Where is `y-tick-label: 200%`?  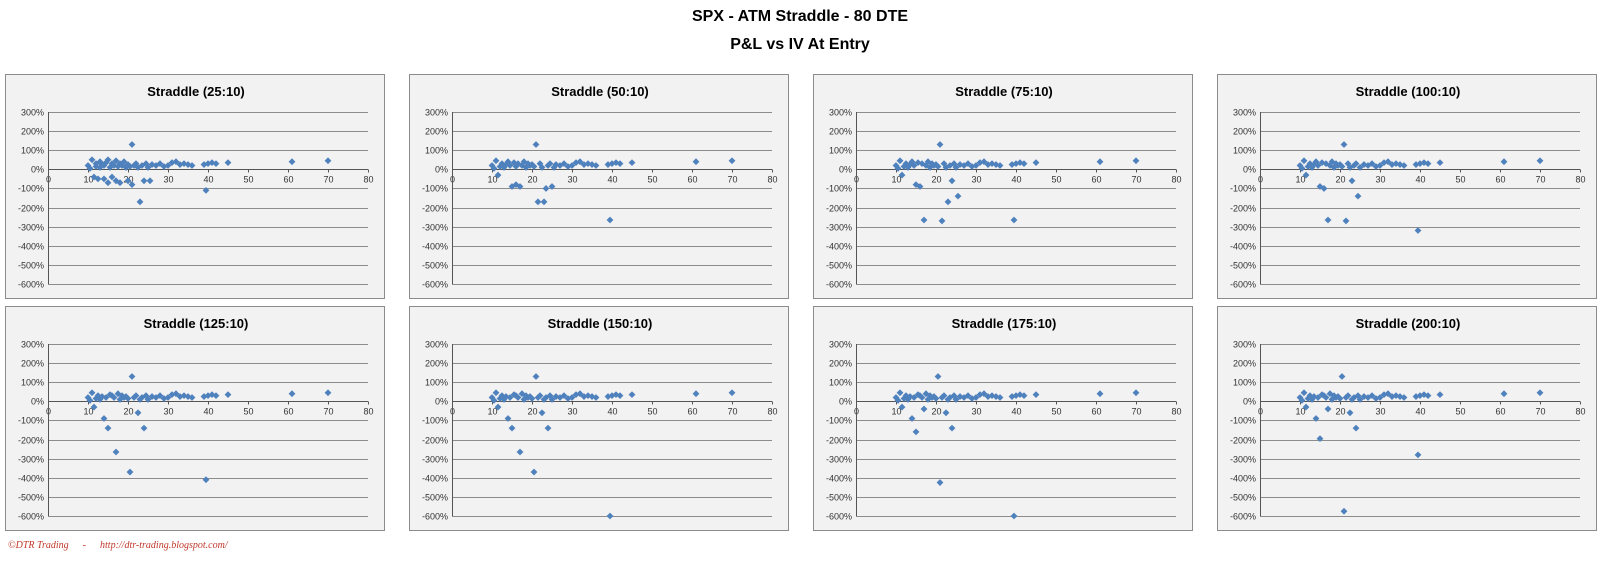 y-tick-label: 200% is located at coordinates (436, 132).